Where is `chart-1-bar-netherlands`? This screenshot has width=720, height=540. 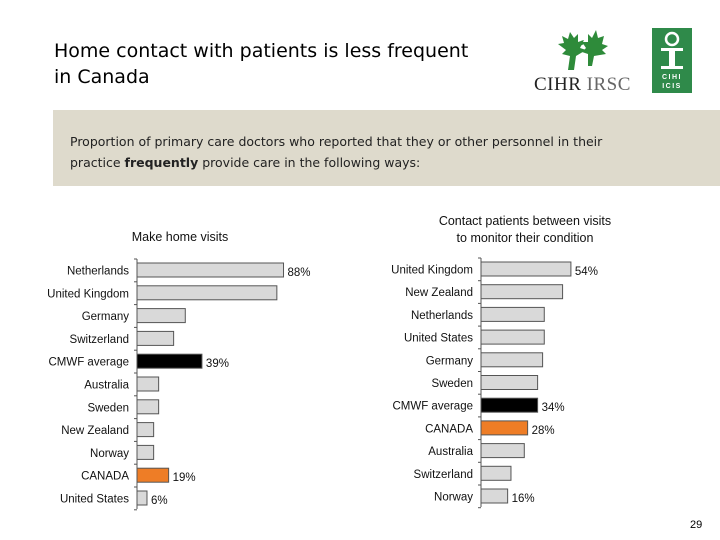 chart-1-bar-netherlands is located at coordinates (210, 270).